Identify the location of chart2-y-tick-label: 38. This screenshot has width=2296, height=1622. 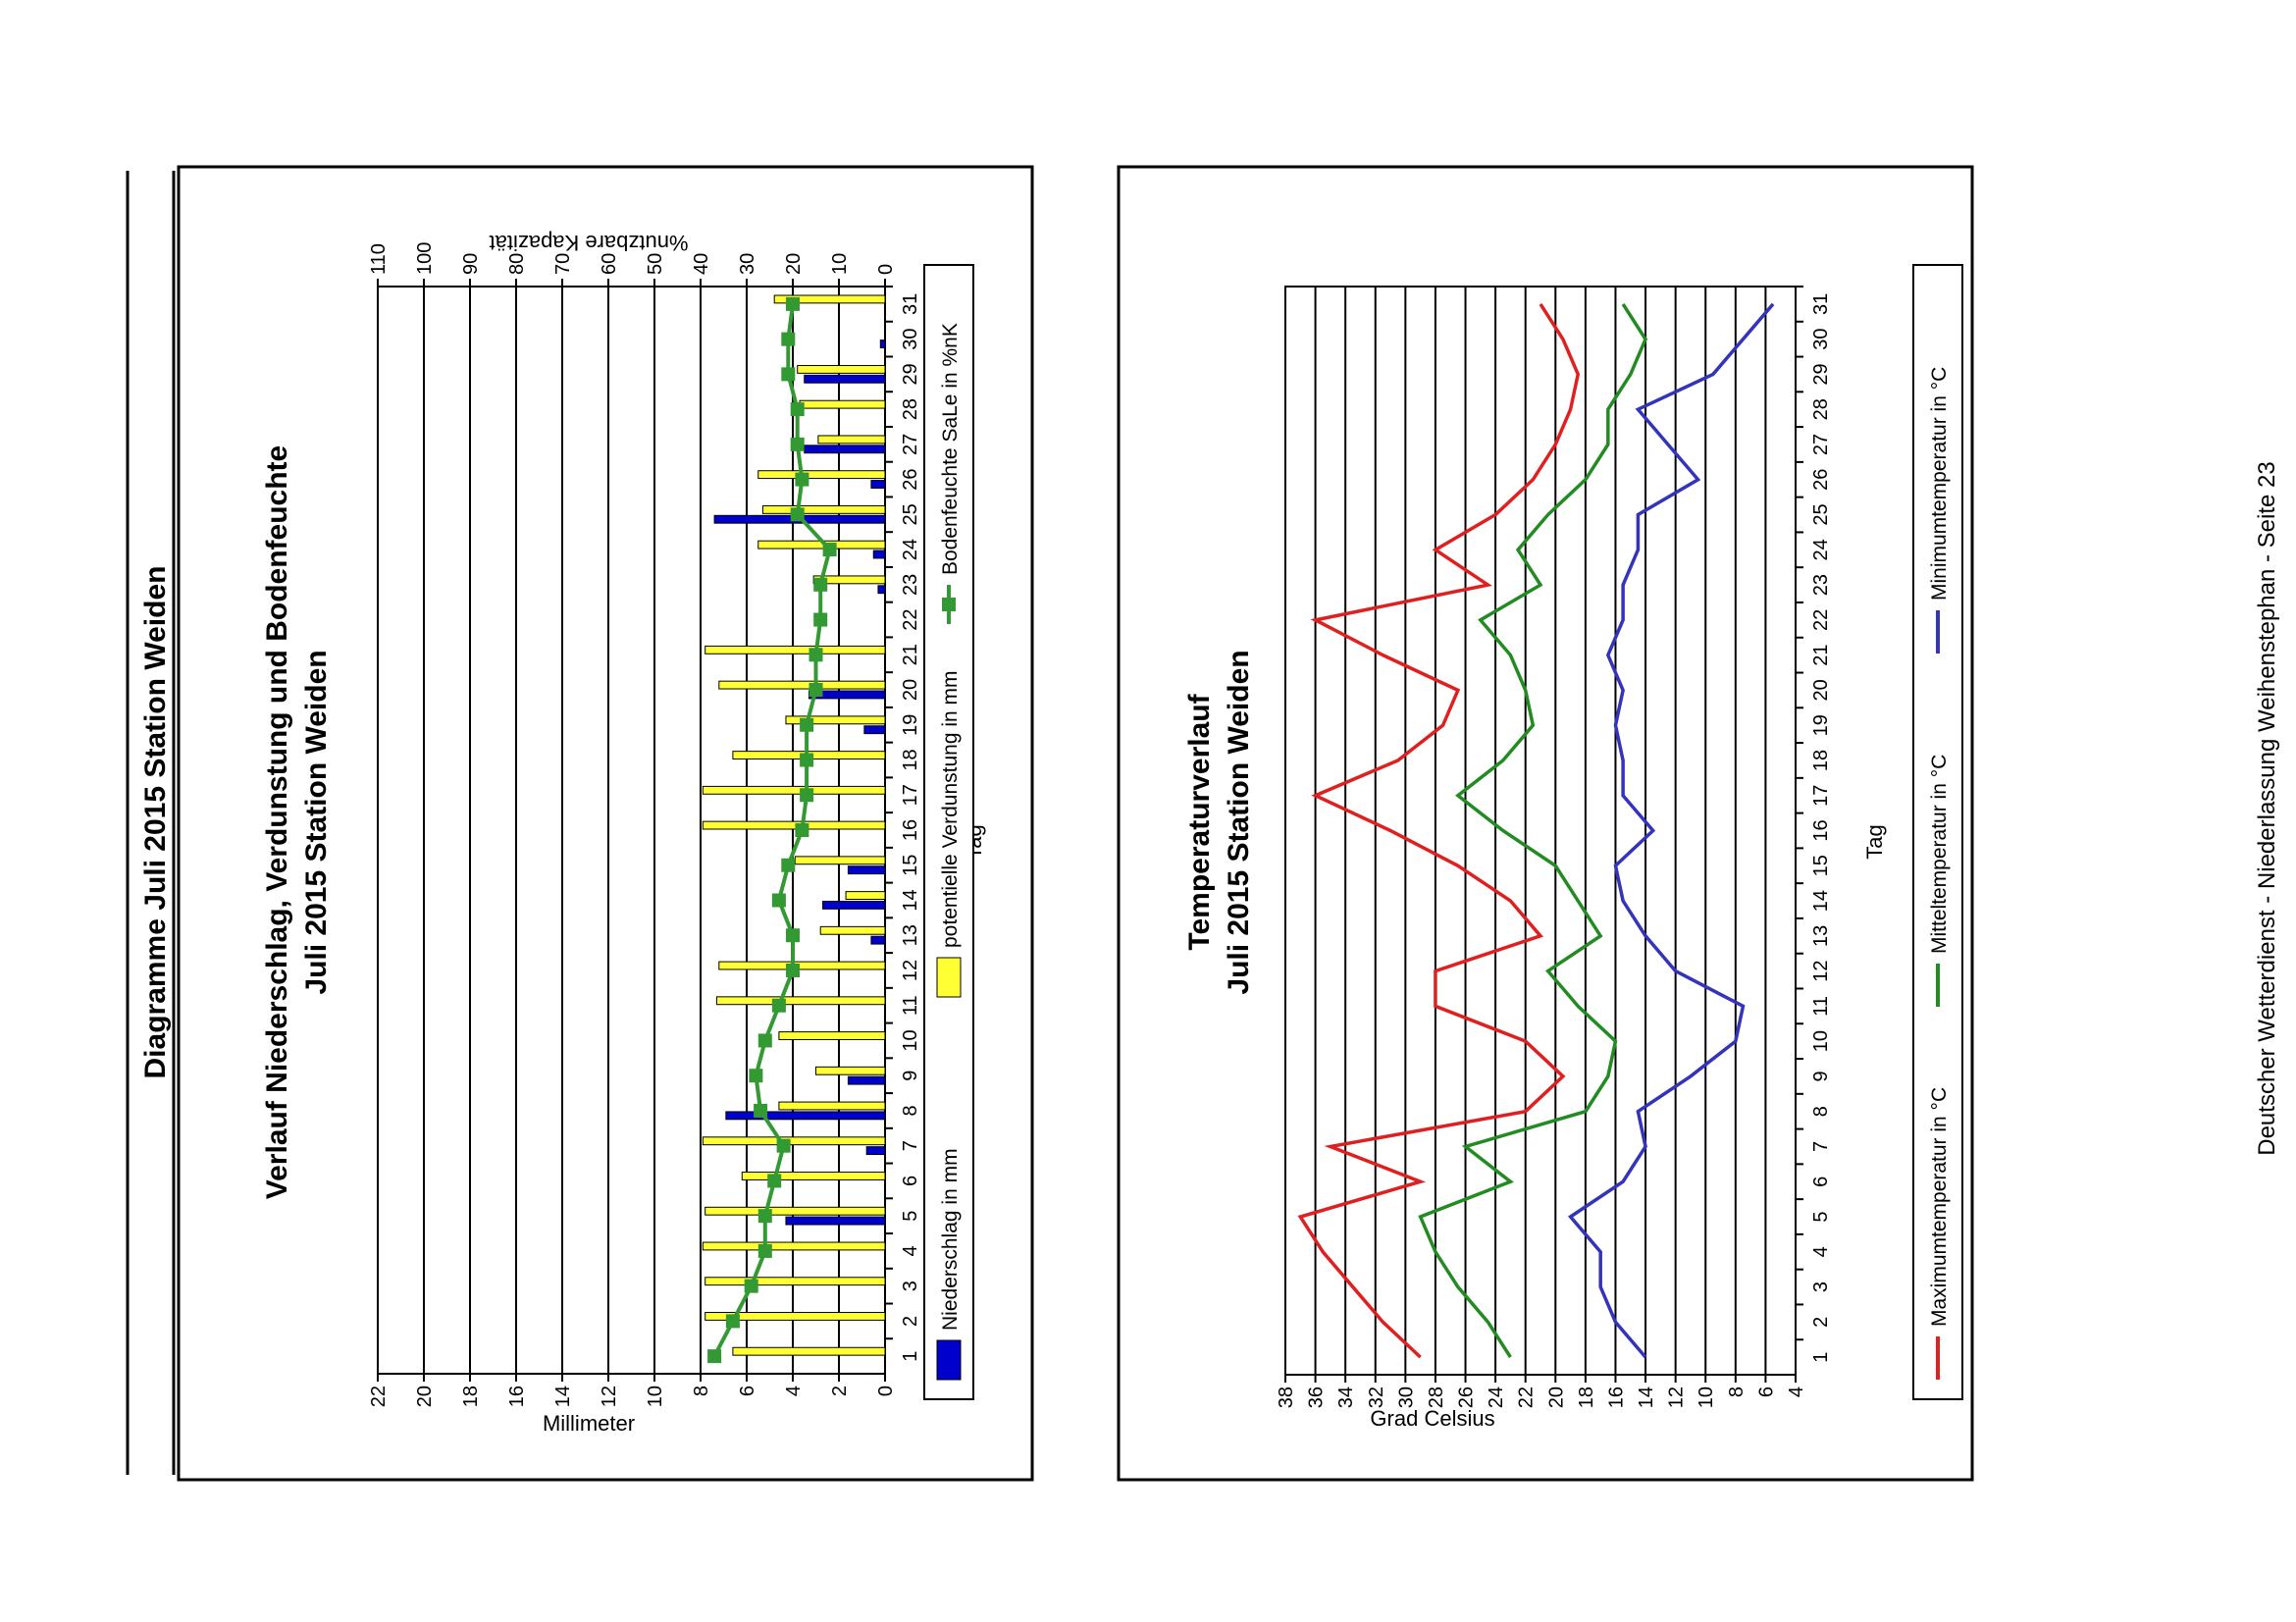
(1286, 1397).